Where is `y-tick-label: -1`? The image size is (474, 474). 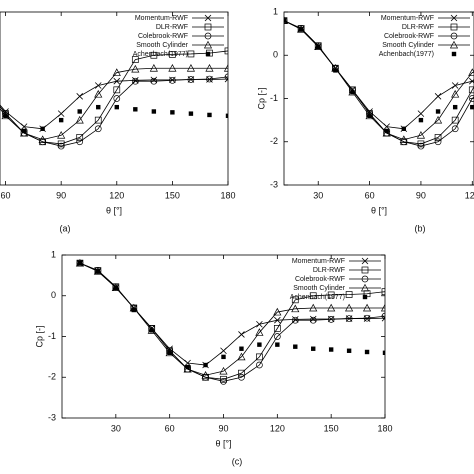
y-tick-label: -1 is located at coordinates (274, 98).